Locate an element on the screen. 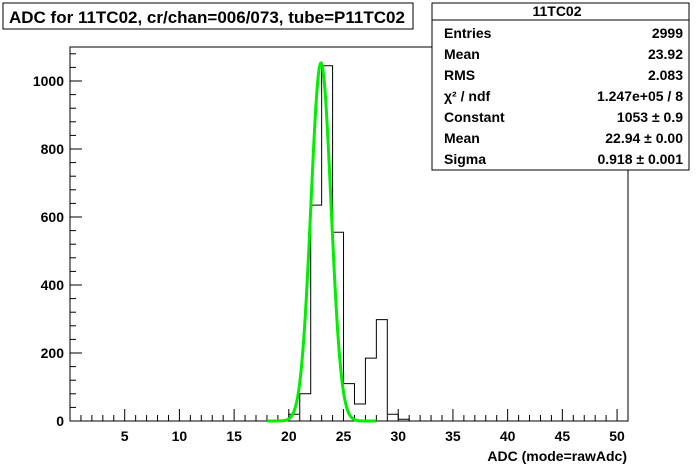  y-tick-label: 200 is located at coordinates (53, 353).